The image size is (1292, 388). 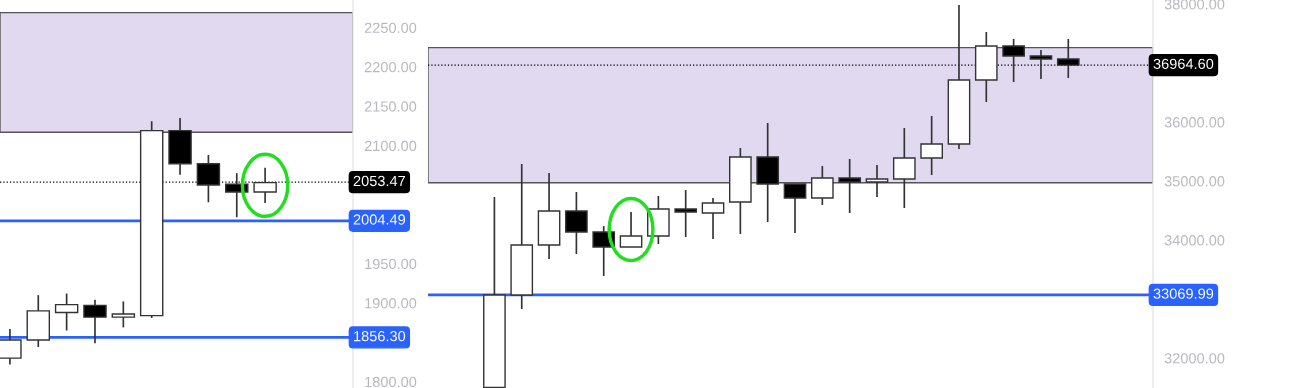 I want to click on y-tick-label: 38000.00, so click(x=1194, y=5).